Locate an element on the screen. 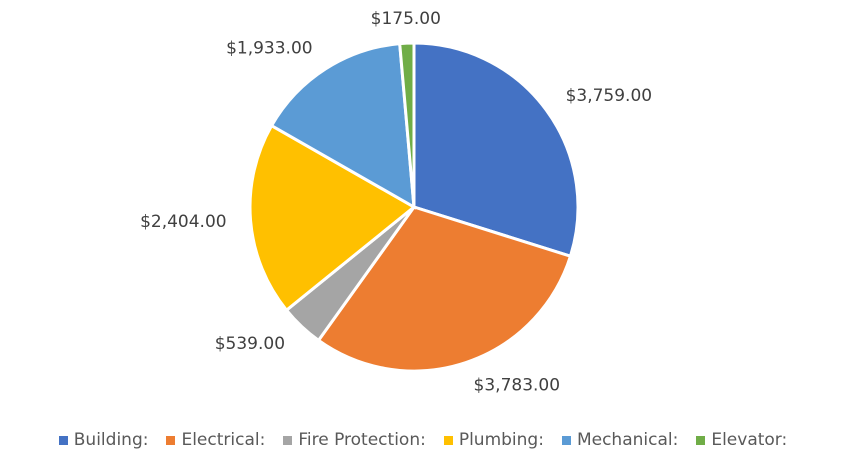 This screenshot has height=472, width=846. data-label: $3,759.00 is located at coordinates (609, 96).